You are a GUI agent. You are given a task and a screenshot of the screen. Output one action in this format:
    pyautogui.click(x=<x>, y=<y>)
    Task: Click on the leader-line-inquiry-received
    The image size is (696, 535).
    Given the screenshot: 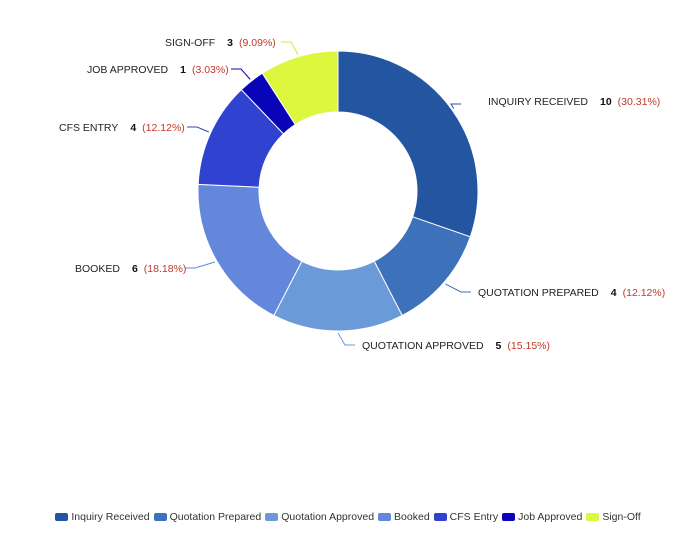 What is the action you would take?
    pyautogui.click(x=455, y=106)
    